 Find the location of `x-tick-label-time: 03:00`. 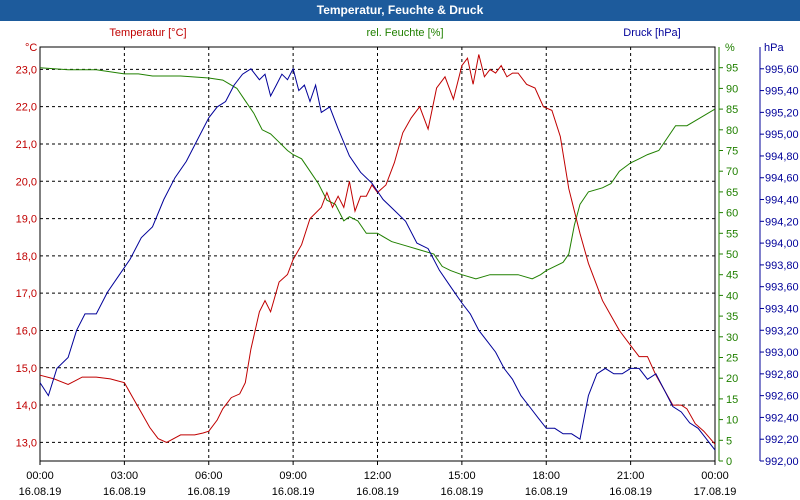

x-tick-label-time: 03:00 is located at coordinates (125, 476).